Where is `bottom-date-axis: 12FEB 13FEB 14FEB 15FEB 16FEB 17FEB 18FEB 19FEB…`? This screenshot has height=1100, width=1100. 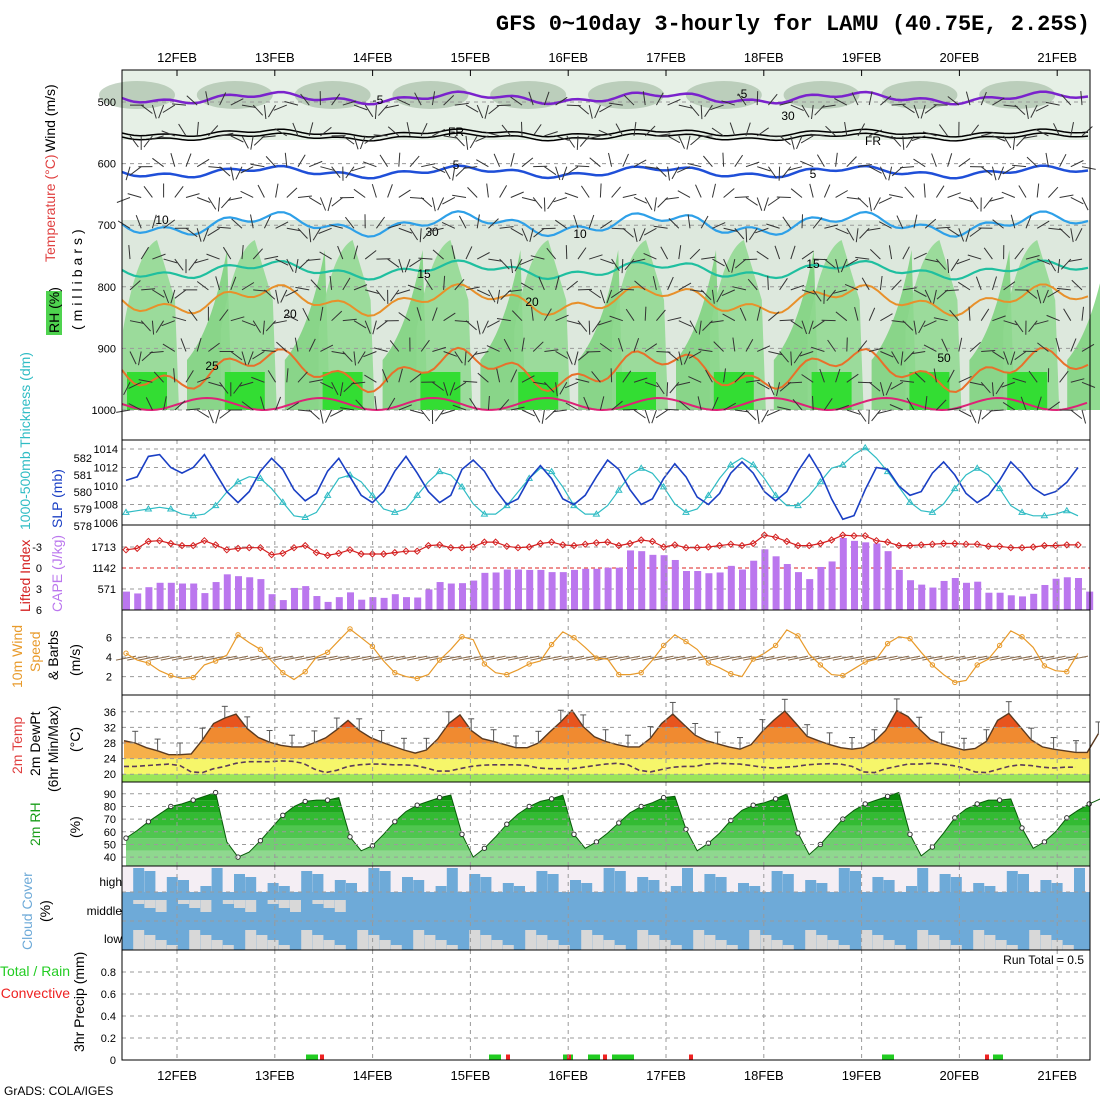 bottom-date-axis: 12FEB 13FEB 14FEB 15FEB 16FEB 17FEB 18FEB 19FEB… is located at coordinates (617, 1075).